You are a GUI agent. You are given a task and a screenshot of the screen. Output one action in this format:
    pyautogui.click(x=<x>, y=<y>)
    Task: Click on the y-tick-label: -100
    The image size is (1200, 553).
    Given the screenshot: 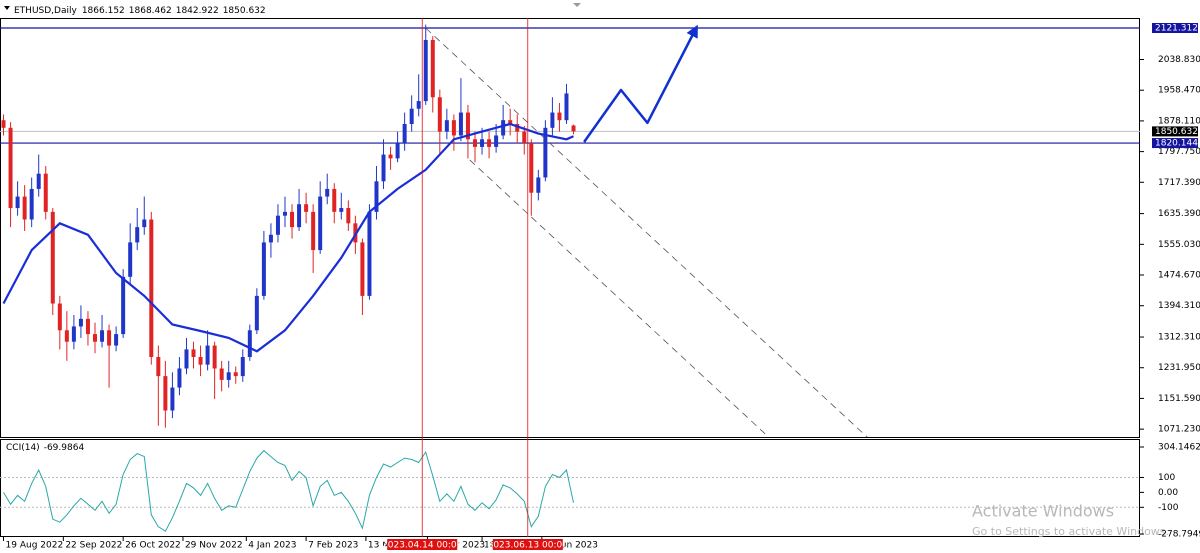 What is the action you would take?
    pyautogui.click(x=1168, y=508)
    